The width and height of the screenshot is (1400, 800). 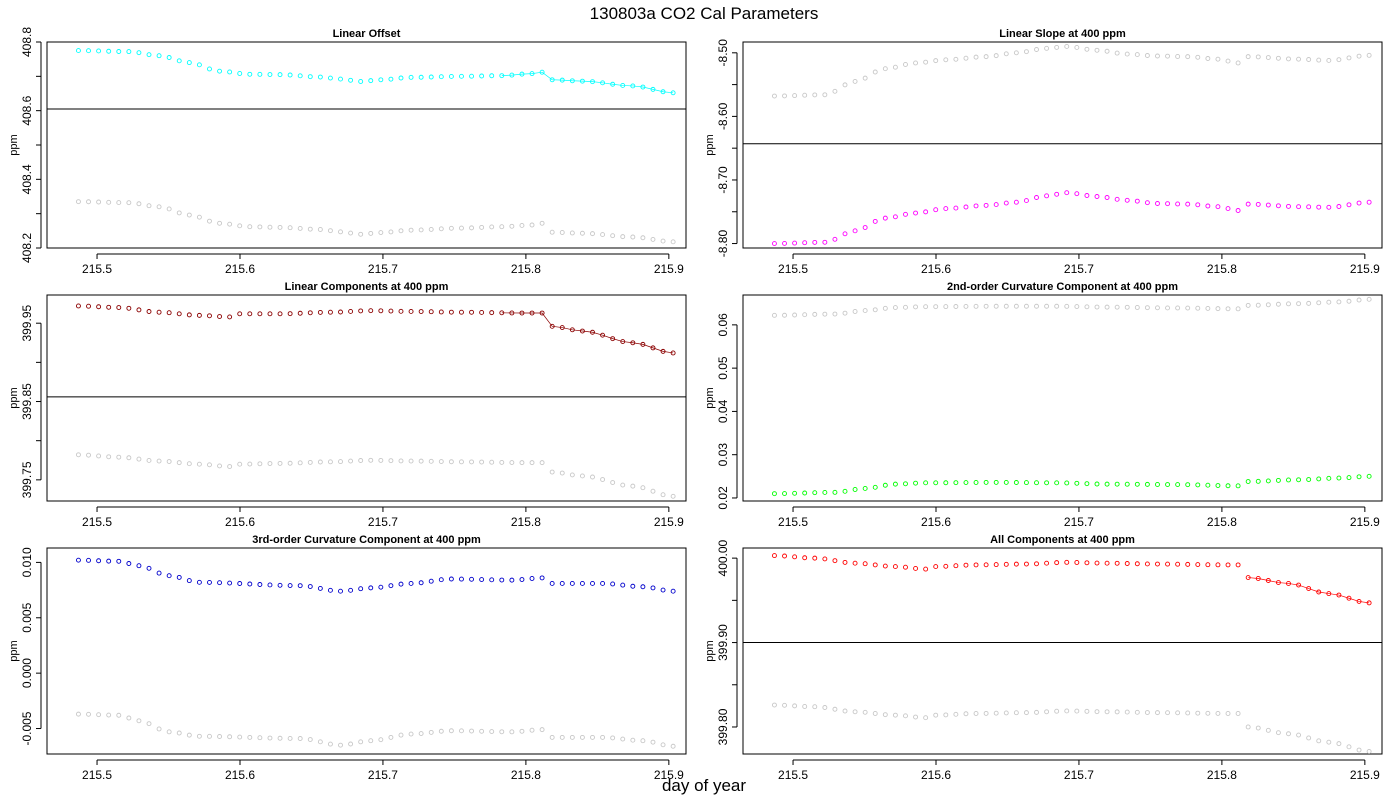 What do you see at coordinates (1062, 34) in the screenshot?
I see `panel-title: Linear Slope at 400 ppm` at bounding box center [1062, 34].